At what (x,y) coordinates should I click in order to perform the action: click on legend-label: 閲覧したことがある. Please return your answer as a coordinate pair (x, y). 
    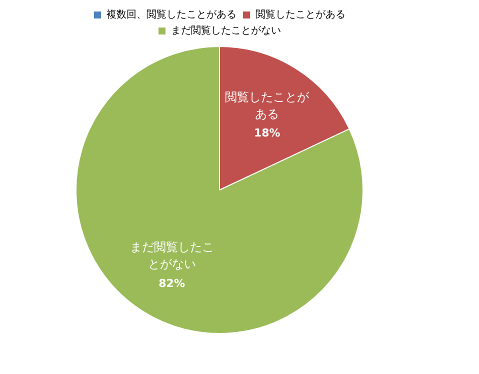
    Looking at the image, I should click on (301, 15).